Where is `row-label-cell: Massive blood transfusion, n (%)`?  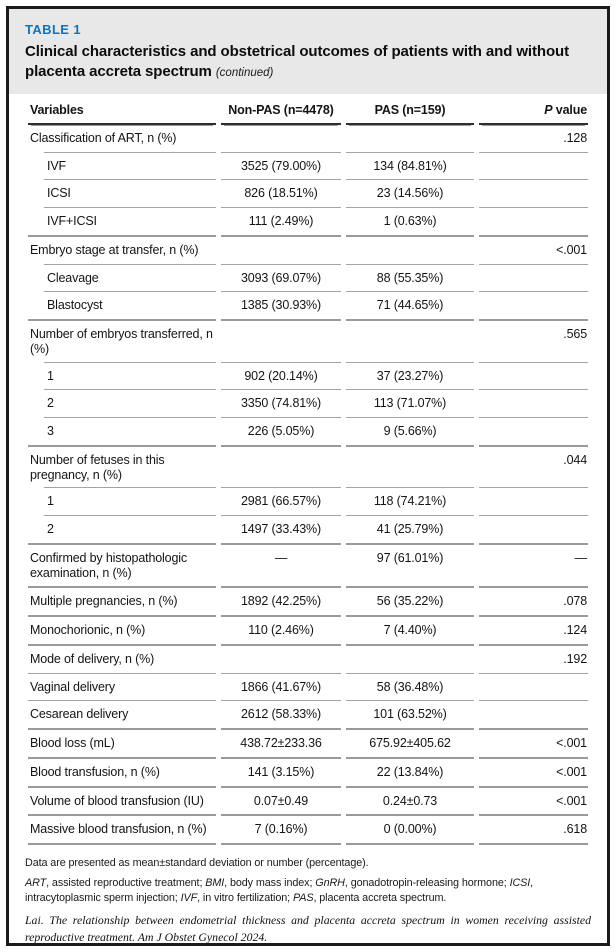 row-label-cell: Massive blood transfusion, n (%) is located at coordinates (122, 831).